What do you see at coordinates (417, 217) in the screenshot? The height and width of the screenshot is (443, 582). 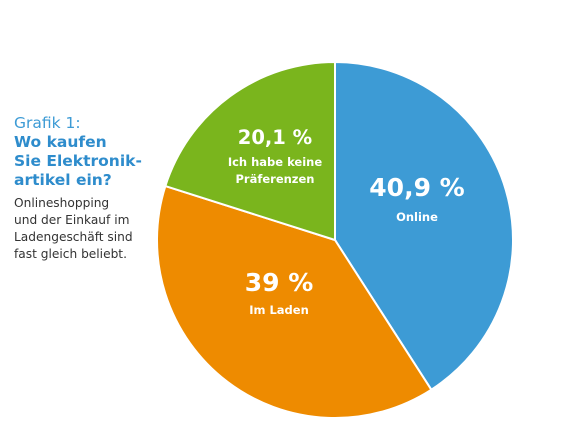 I see `slice-online-label: Online` at bounding box center [417, 217].